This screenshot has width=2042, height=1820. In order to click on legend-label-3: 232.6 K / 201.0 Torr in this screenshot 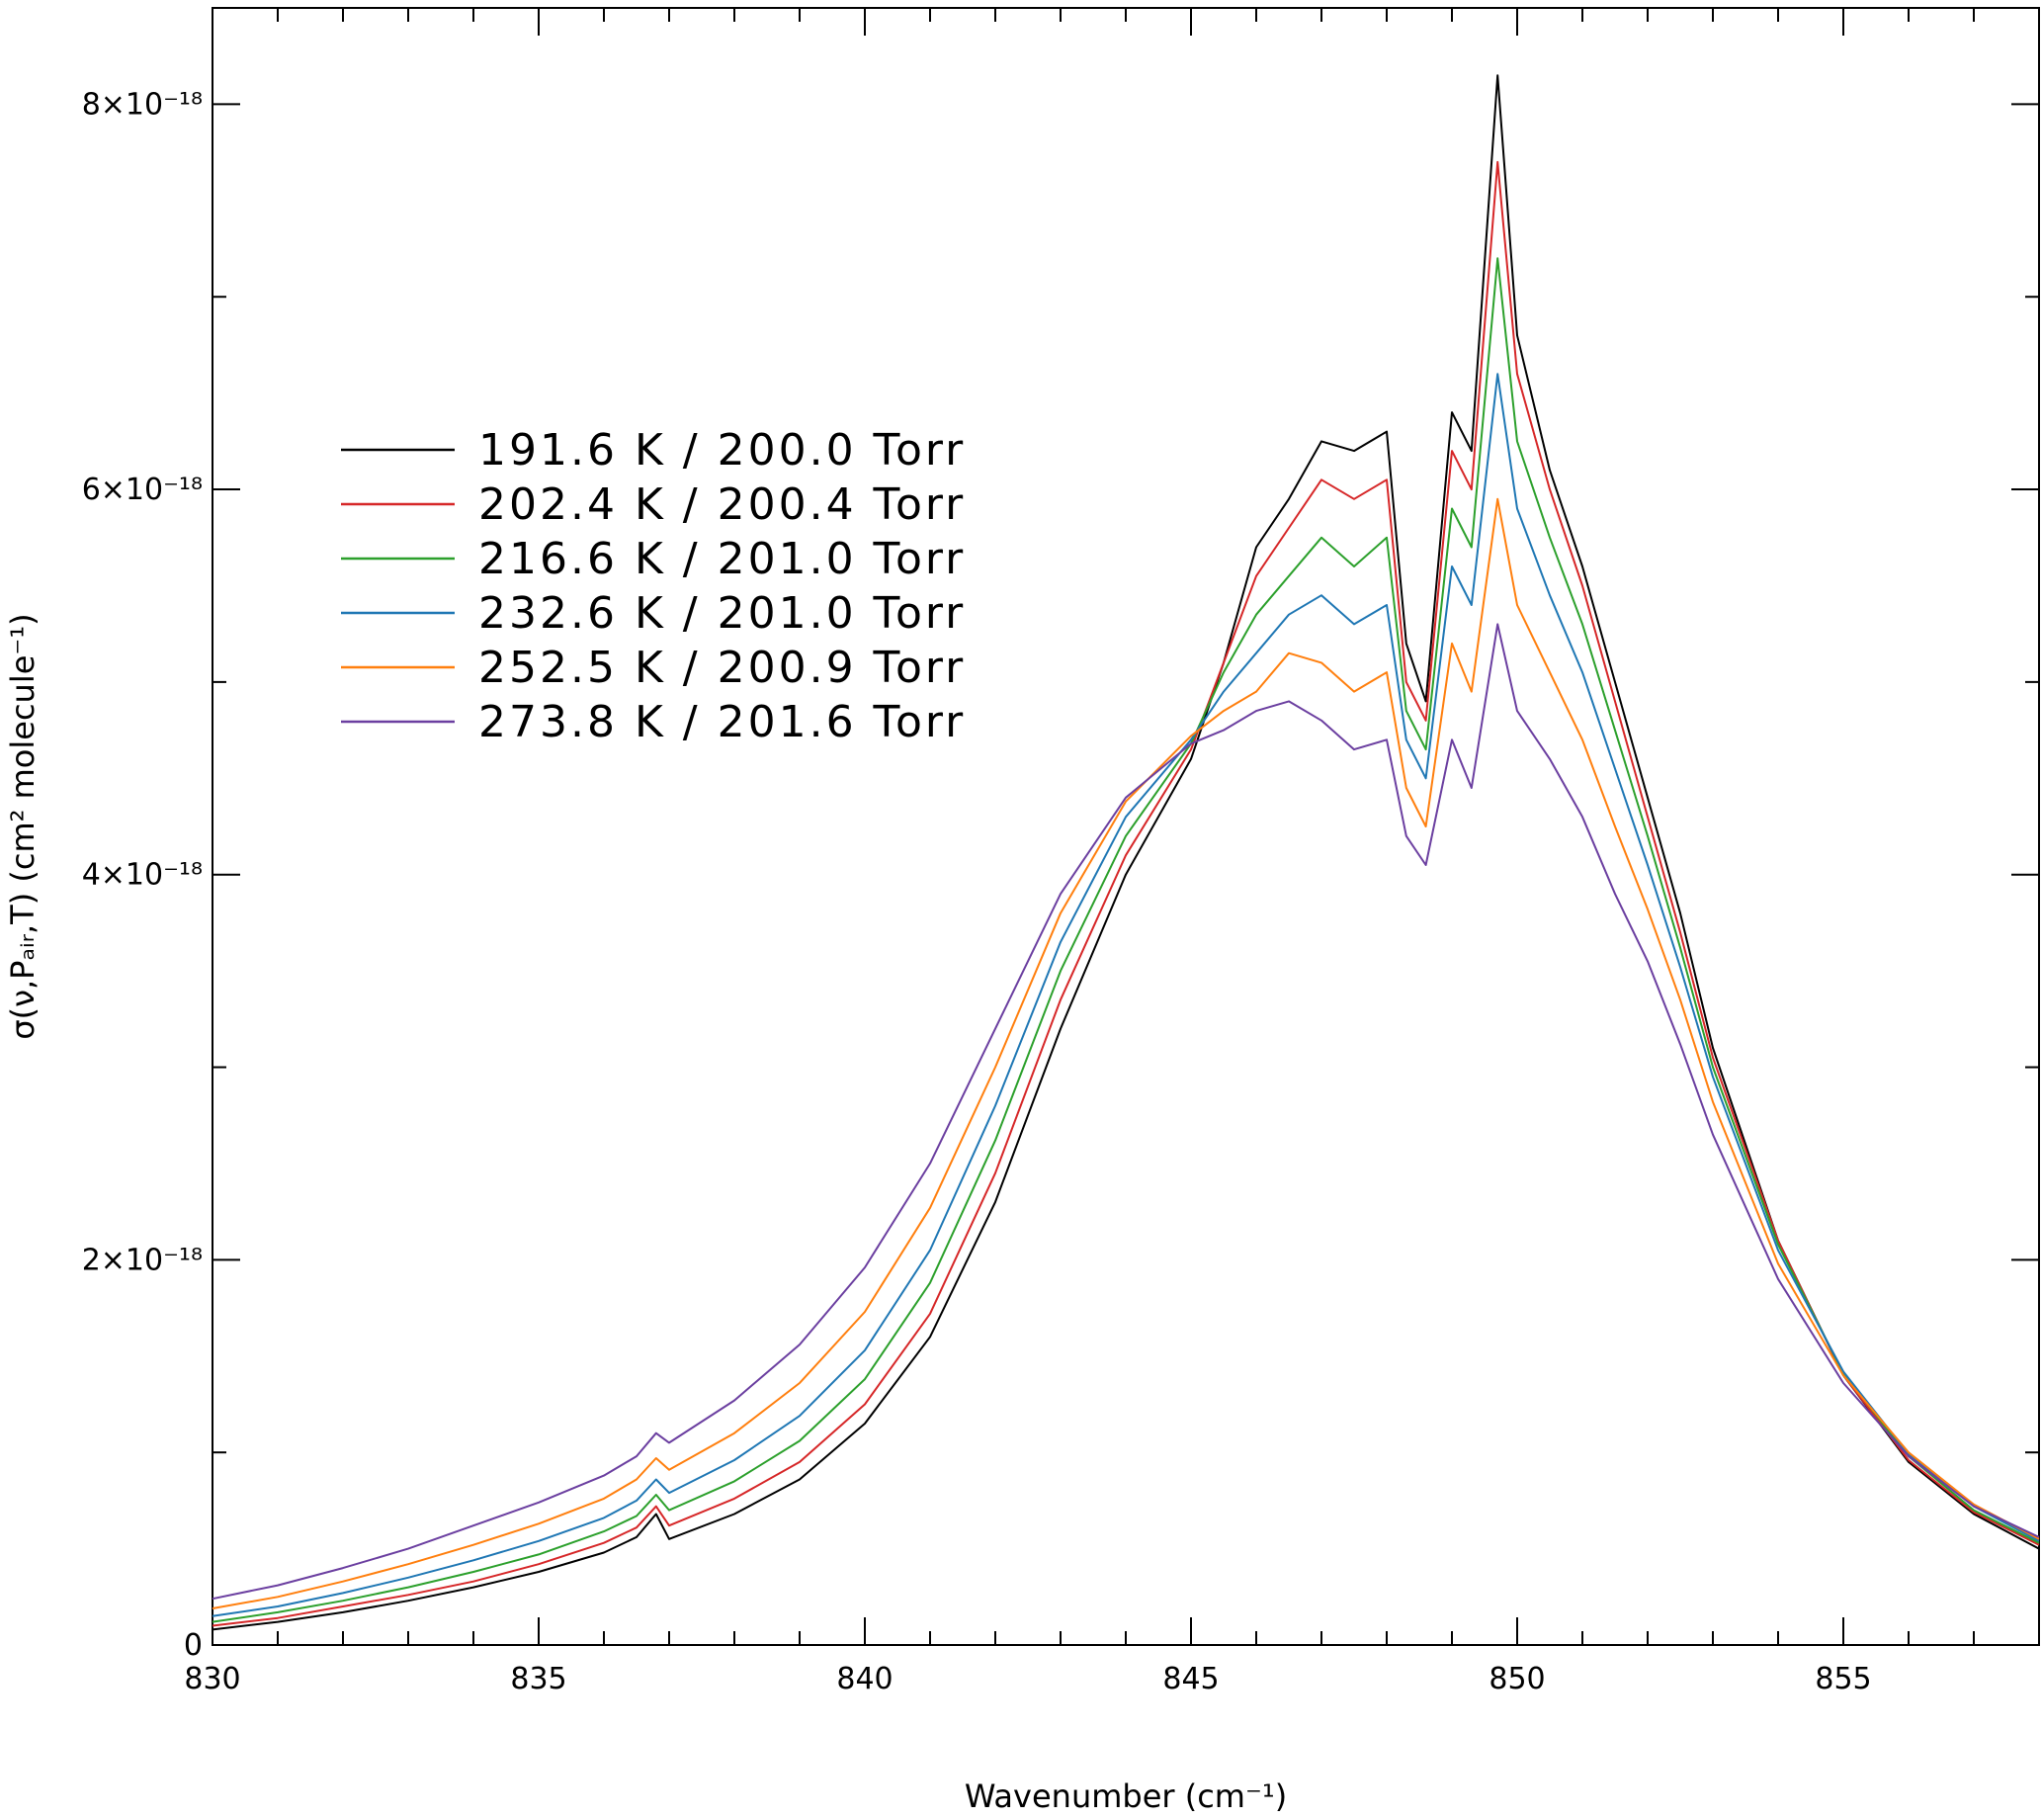, I will do `click(722, 613)`.